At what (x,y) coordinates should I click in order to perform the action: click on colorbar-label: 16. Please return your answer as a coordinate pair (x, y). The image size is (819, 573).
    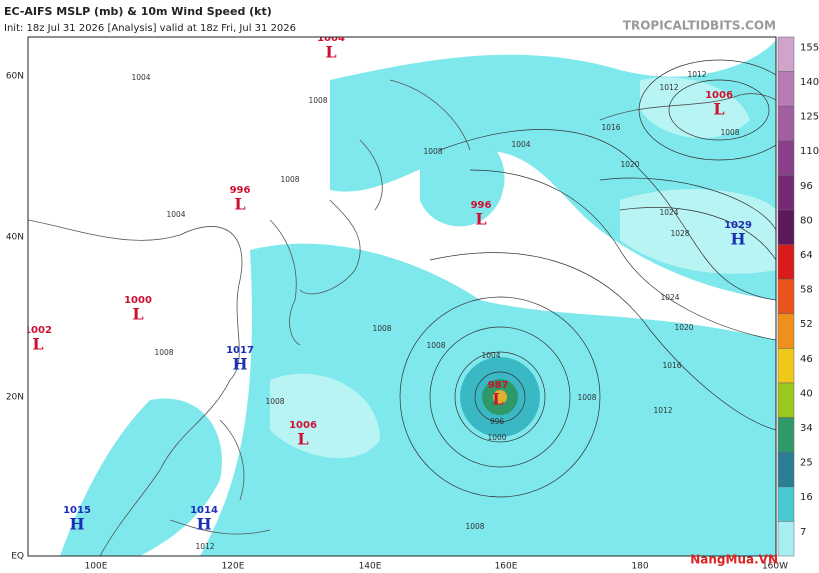
    Looking at the image, I should click on (806, 497).